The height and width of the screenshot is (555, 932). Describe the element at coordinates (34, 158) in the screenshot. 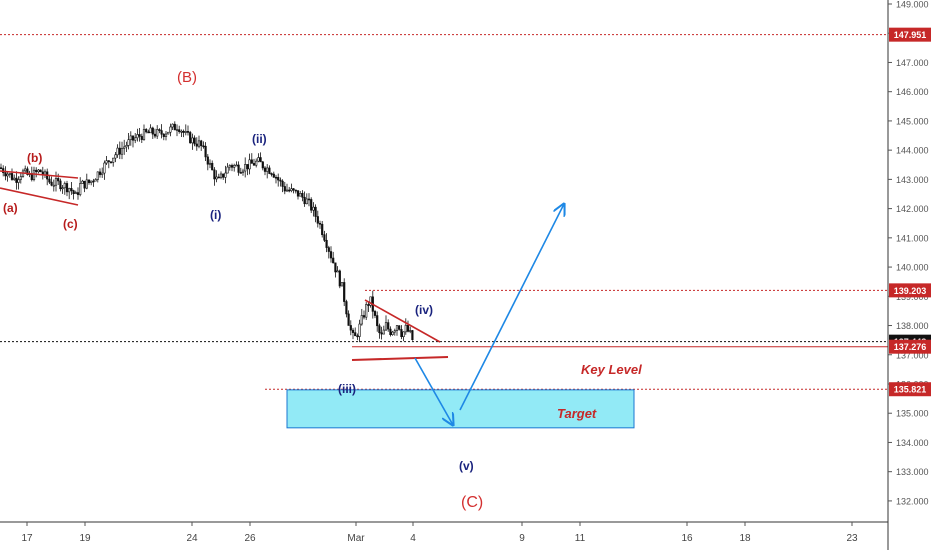

I see `wave-label-b: (b)` at that location.